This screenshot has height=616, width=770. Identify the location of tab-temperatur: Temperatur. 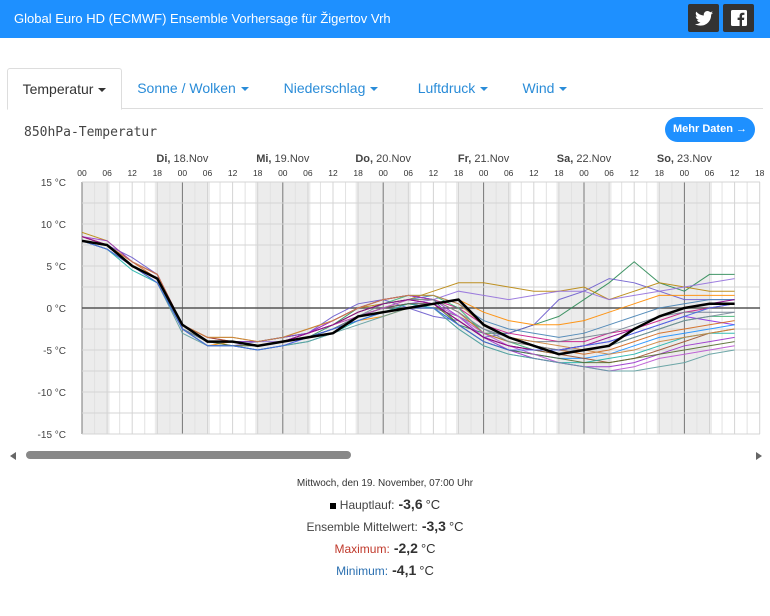
(64, 89).